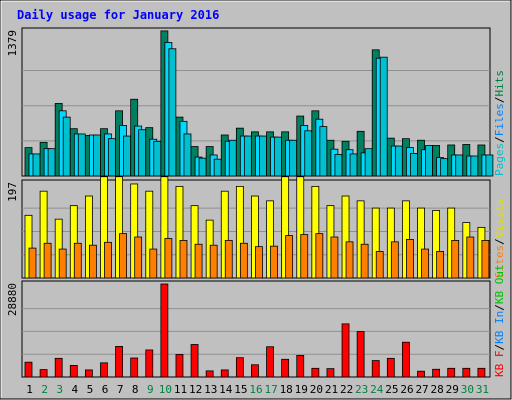 This screenshot has height=400, width=512. I want to click on legend-entry-hits: Hits, so click(499, 83).